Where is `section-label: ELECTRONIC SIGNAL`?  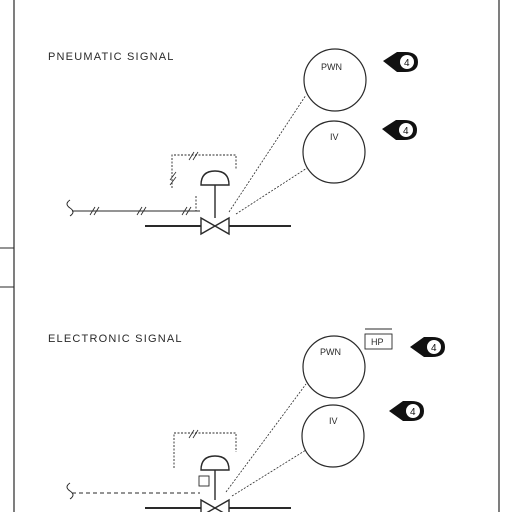 section-label: ELECTRONIC SIGNAL is located at coordinates (115, 339).